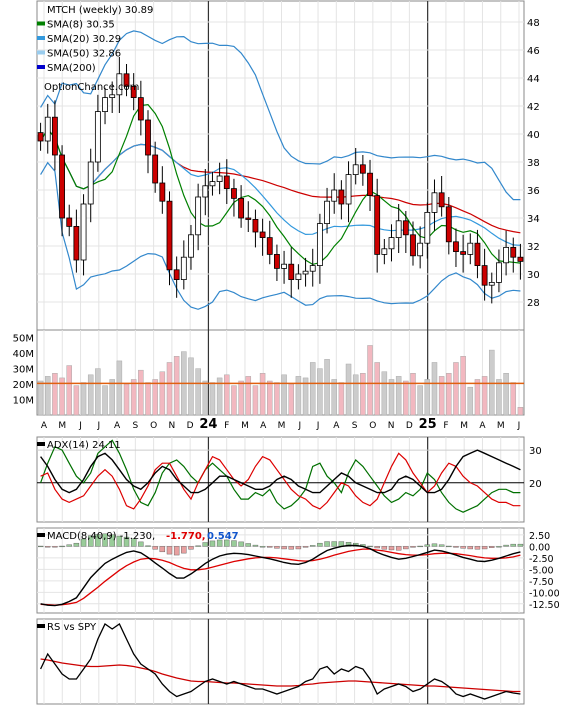 This screenshot has width=566, height=706. What do you see at coordinates (280, 479) in the screenshot?
I see `panel-frame-adx` at bounding box center [280, 479].